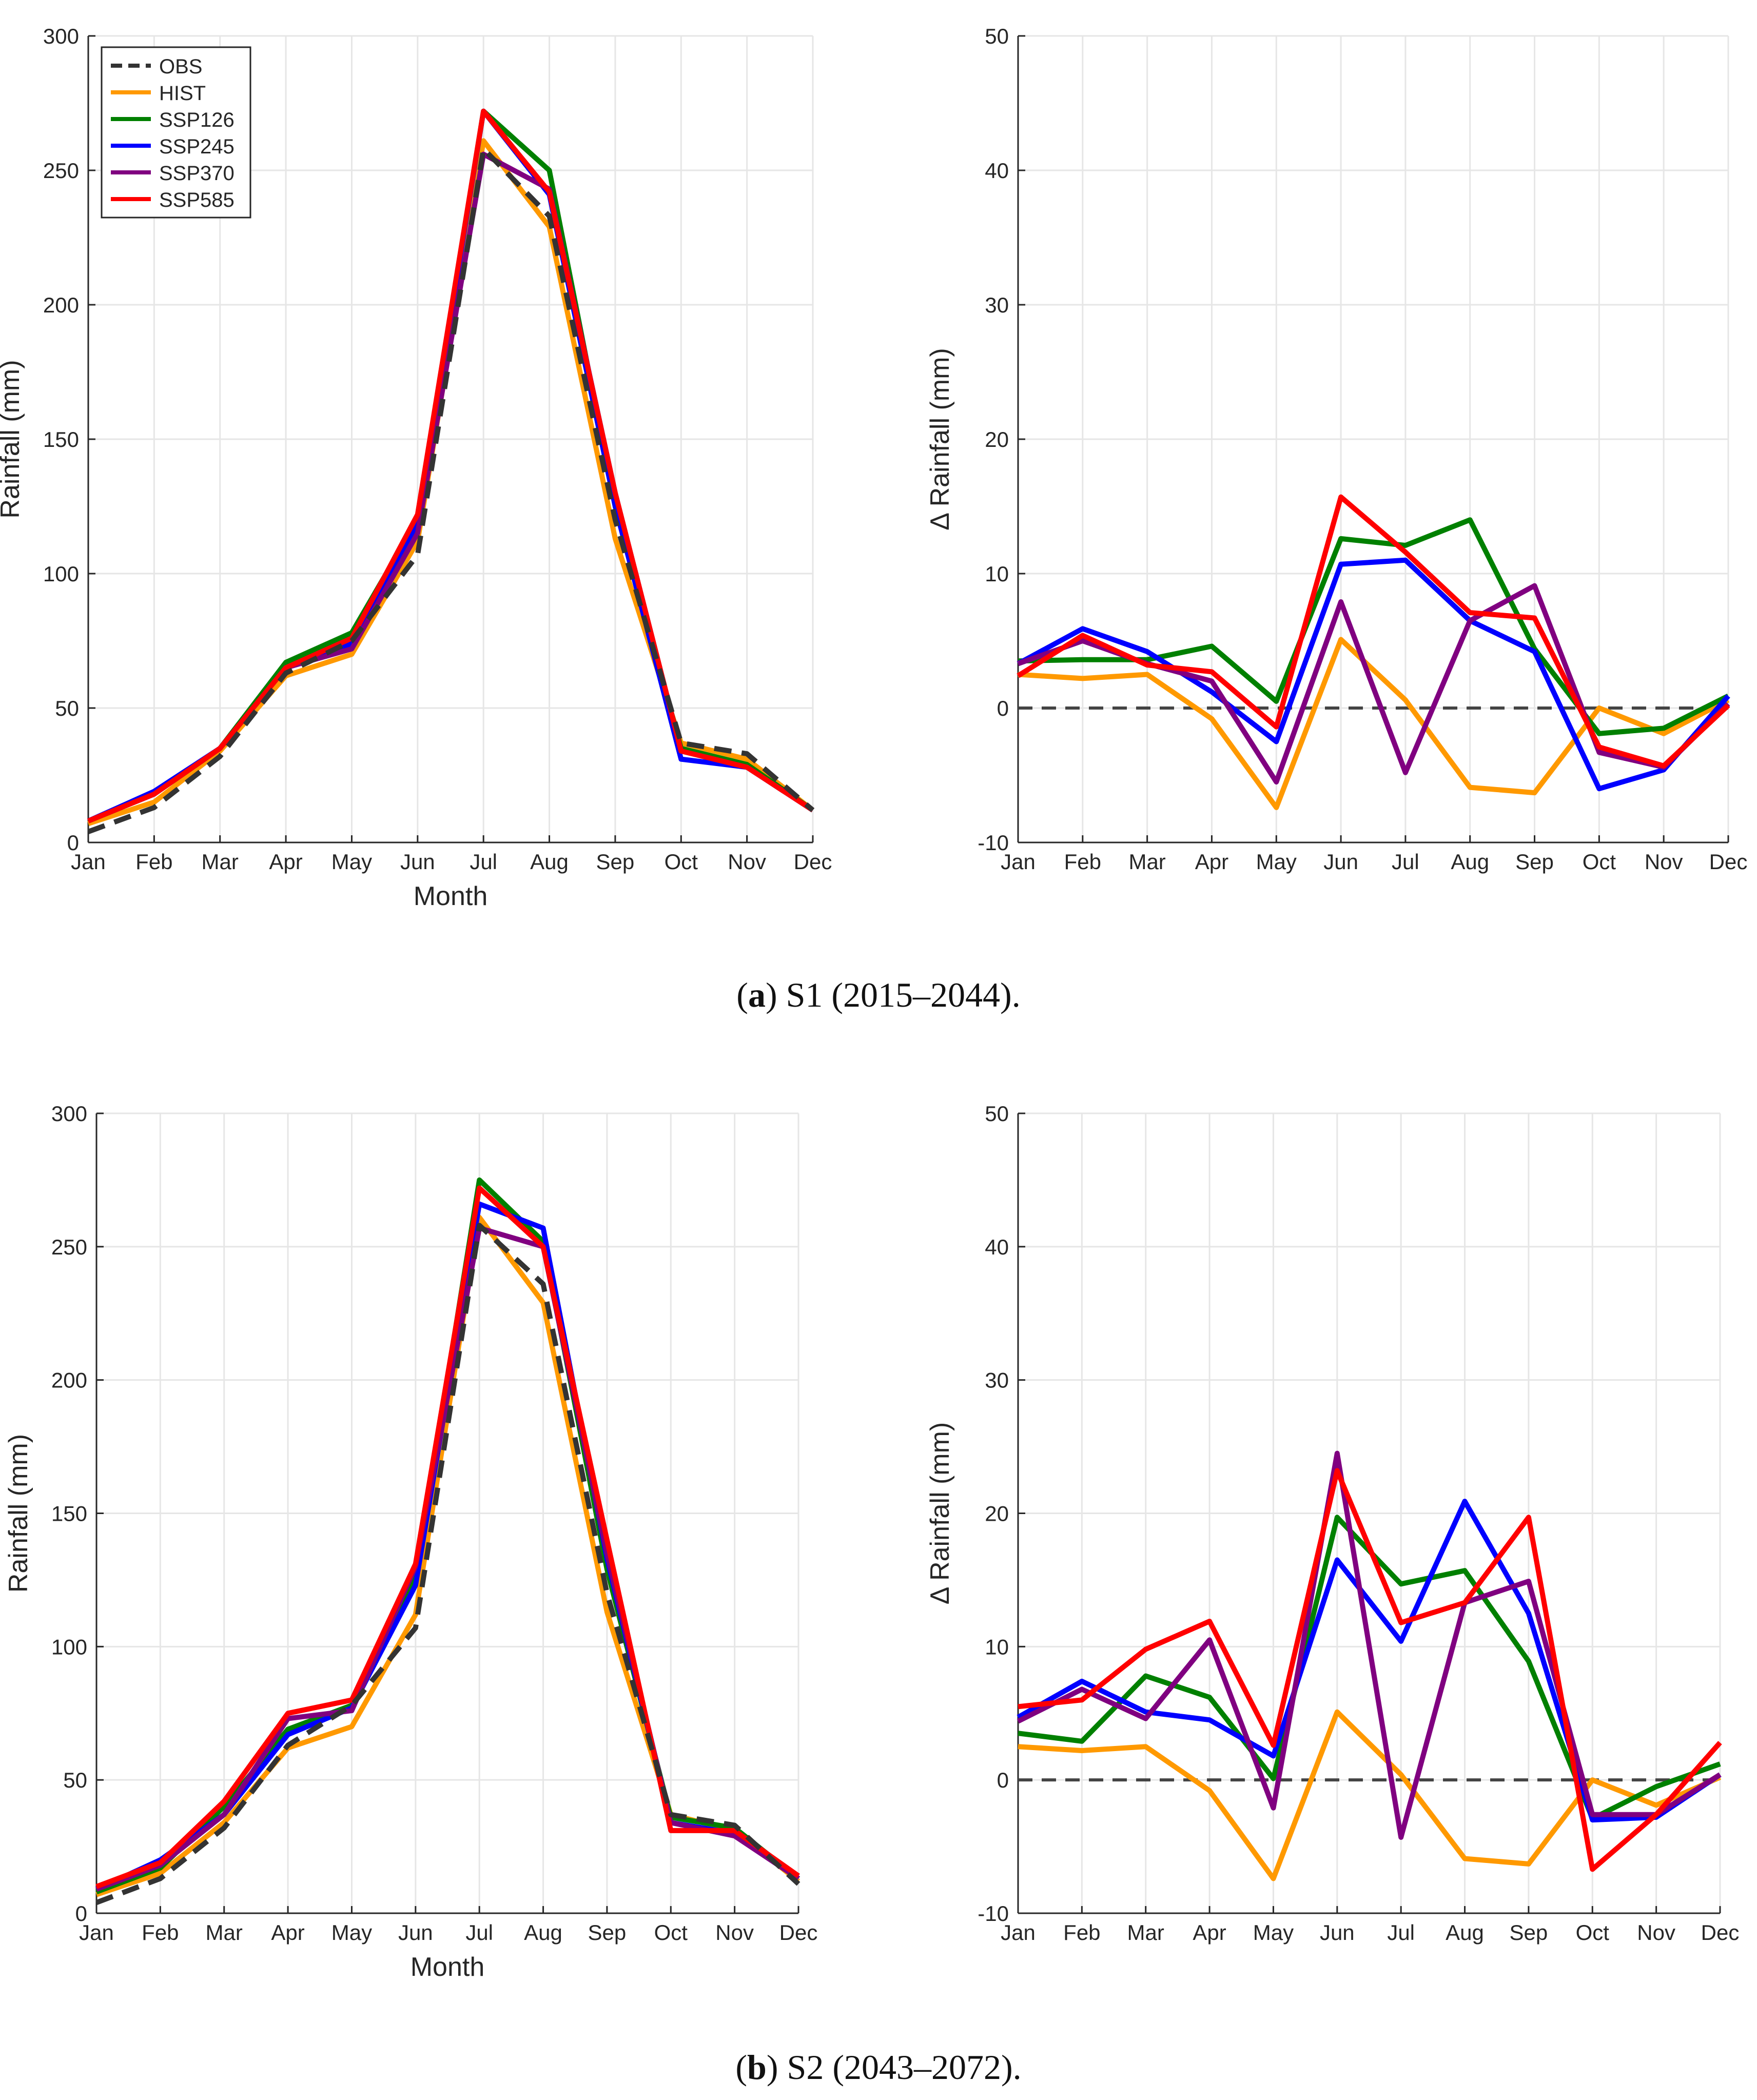  I want to click on caption-b-label: b, so click(757, 2067).